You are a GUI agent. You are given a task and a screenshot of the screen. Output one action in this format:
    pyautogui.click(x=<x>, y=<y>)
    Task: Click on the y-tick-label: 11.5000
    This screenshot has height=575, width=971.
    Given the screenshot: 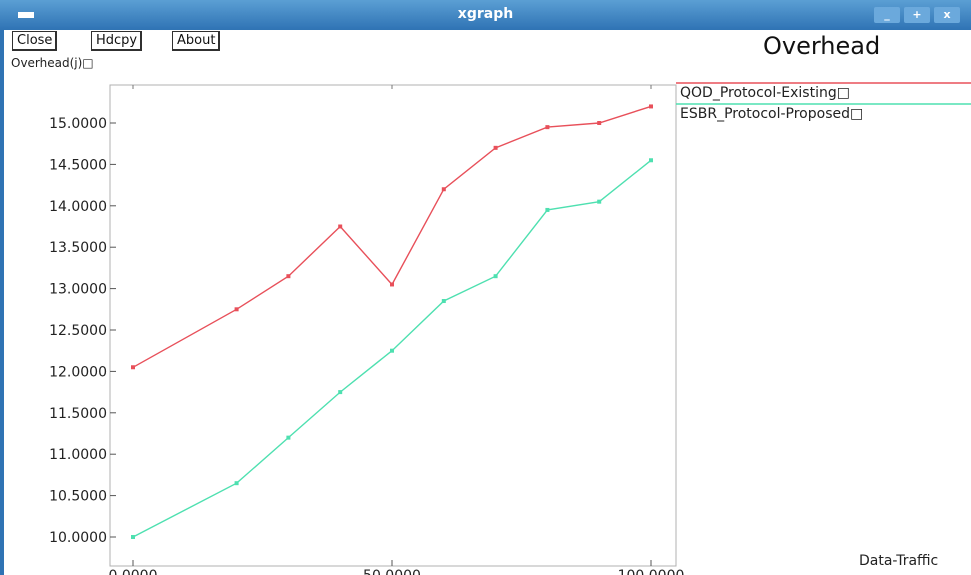 What is the action you would take?
    pyautogui.click(x=78, y=414)
    